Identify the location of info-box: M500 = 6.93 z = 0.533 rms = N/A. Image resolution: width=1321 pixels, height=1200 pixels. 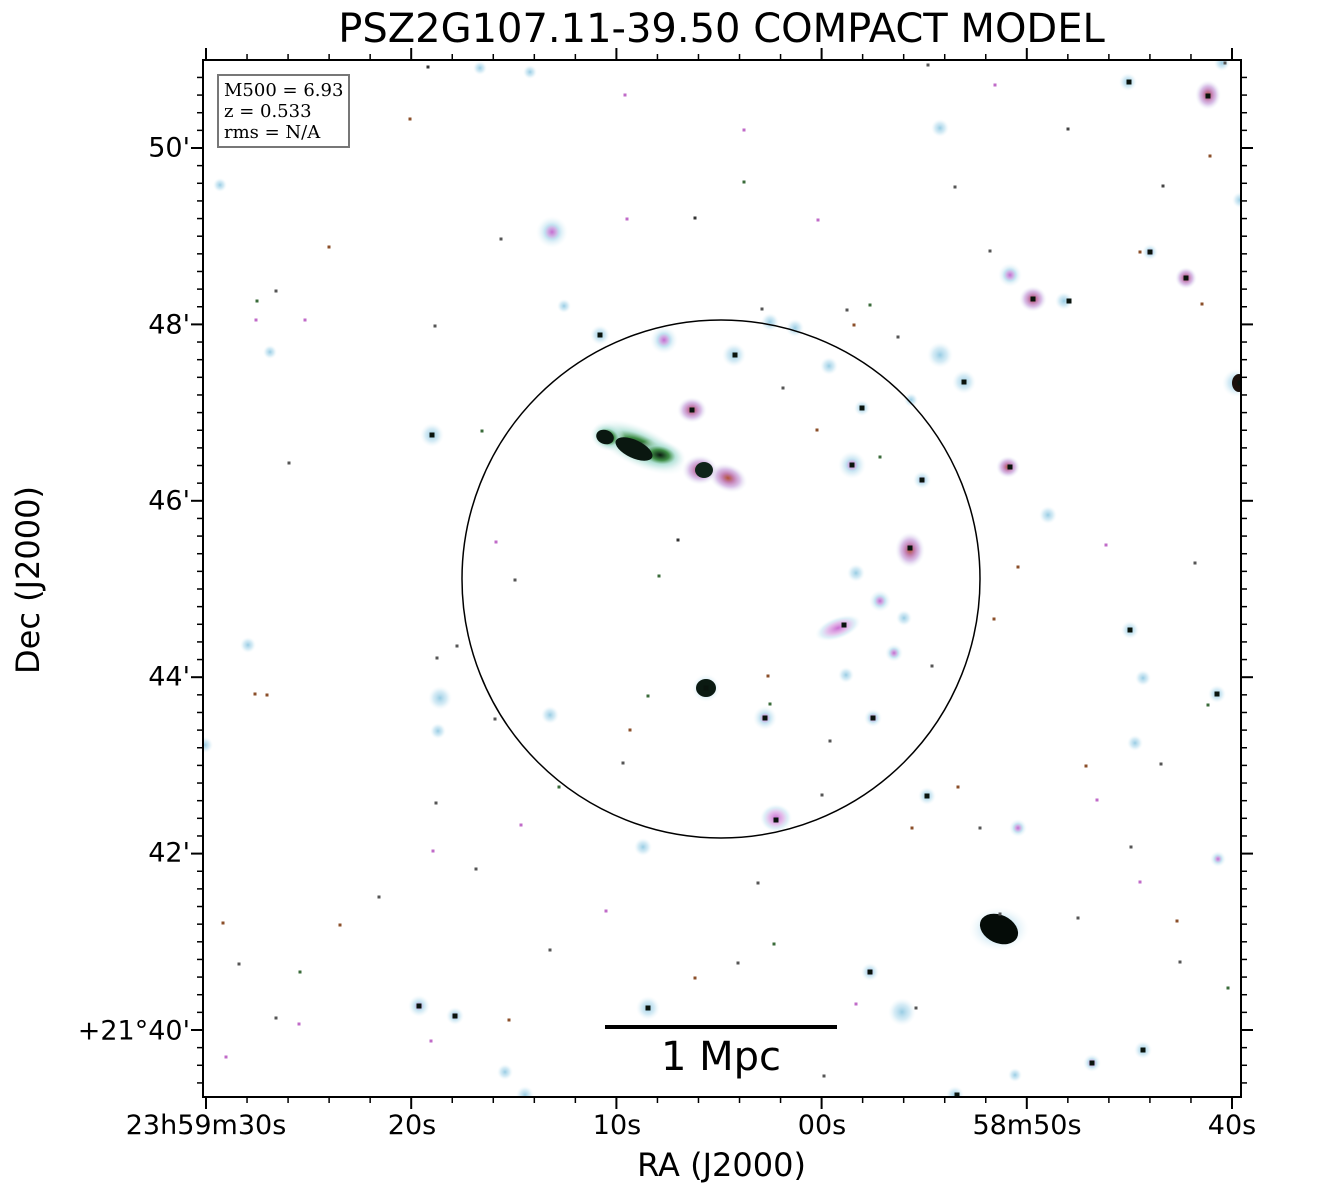
(284, 111).